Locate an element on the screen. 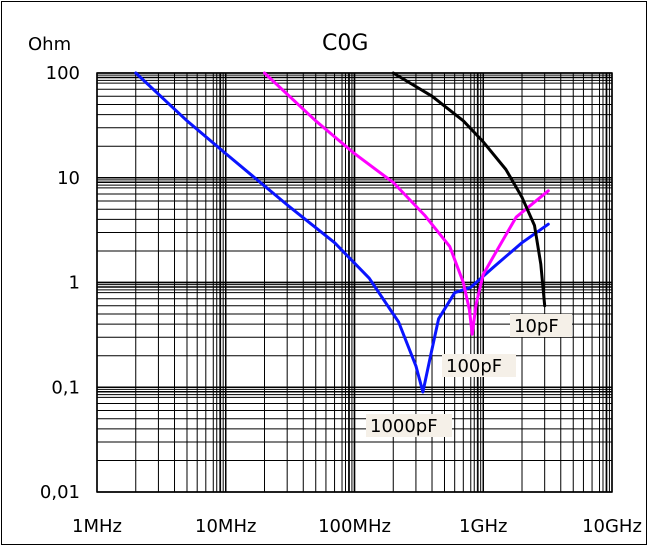  series-callouts: 10pF 100pF 1000pF is located at coordinates (469, 375).